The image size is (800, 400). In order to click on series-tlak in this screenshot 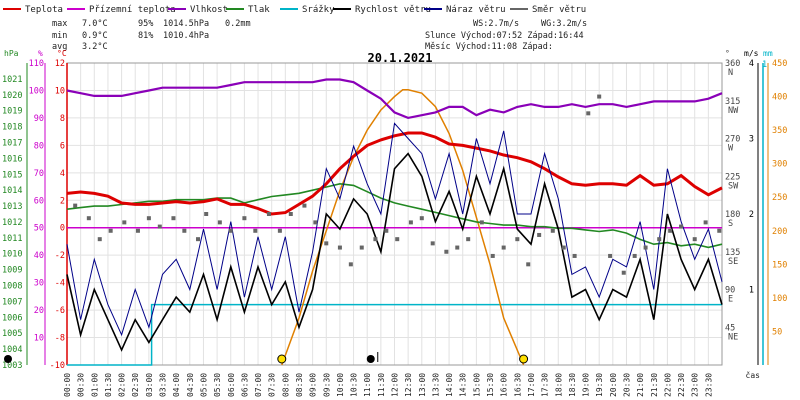, I will do `click(394, 215)`.